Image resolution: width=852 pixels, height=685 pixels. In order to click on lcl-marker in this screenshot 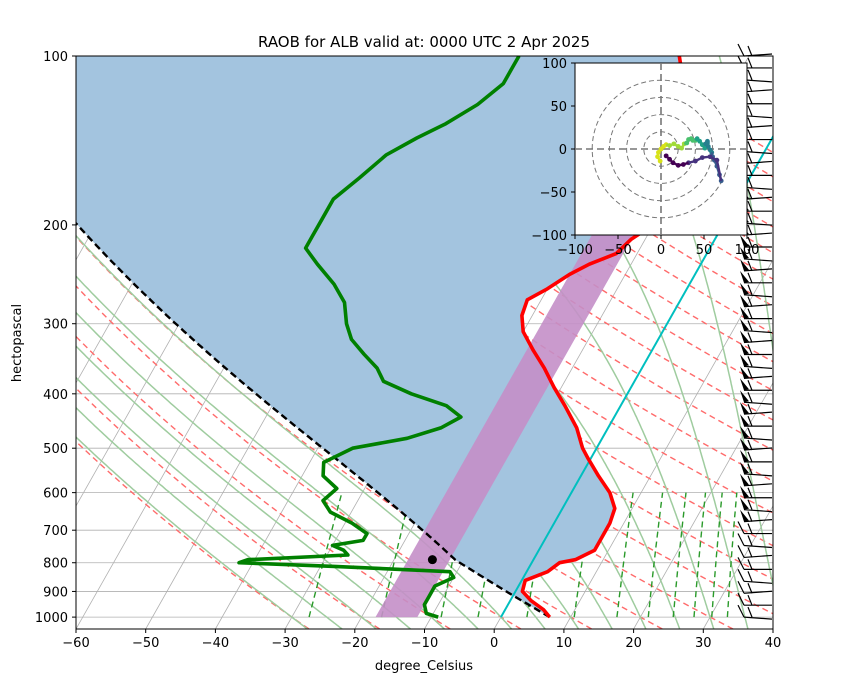, I will do `click(432, 560)`.